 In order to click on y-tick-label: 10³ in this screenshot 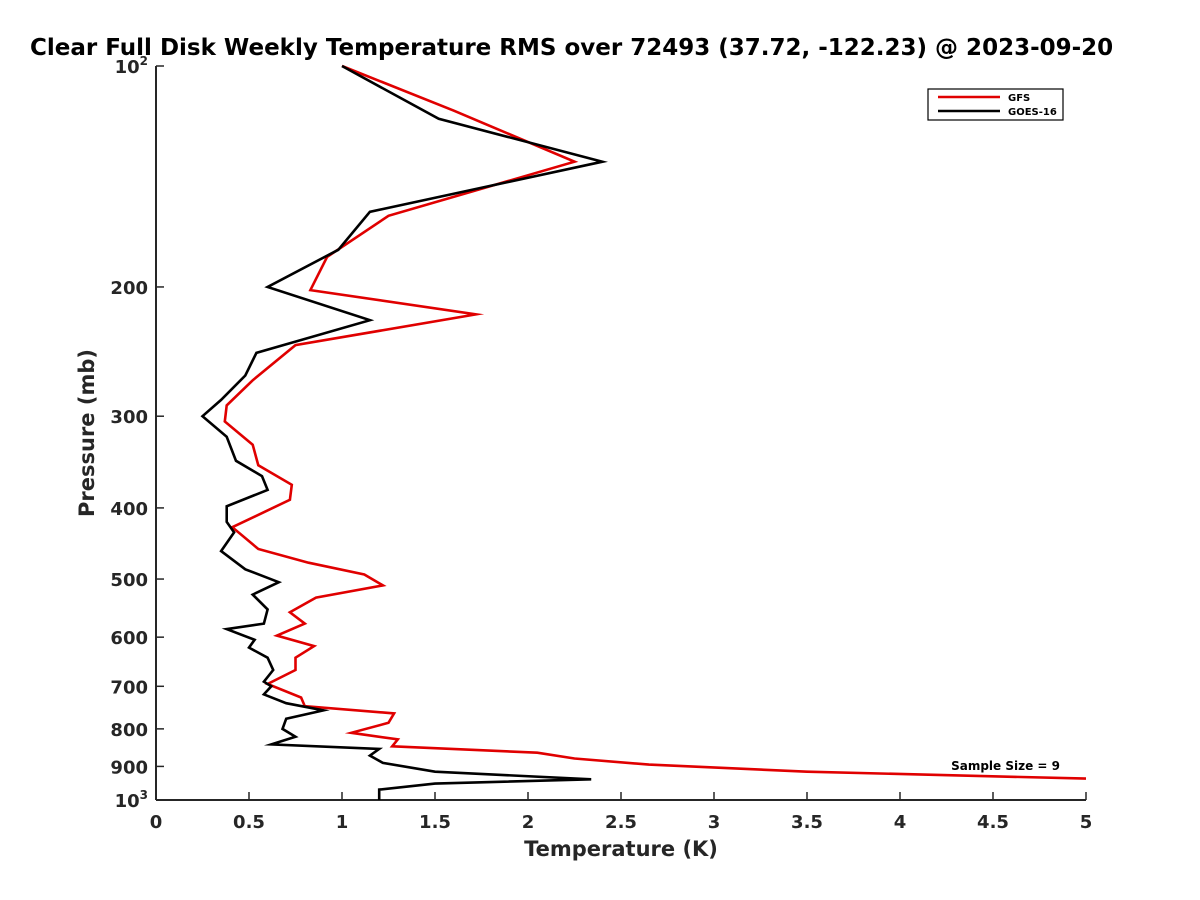, I will do `click(131, 800)`.